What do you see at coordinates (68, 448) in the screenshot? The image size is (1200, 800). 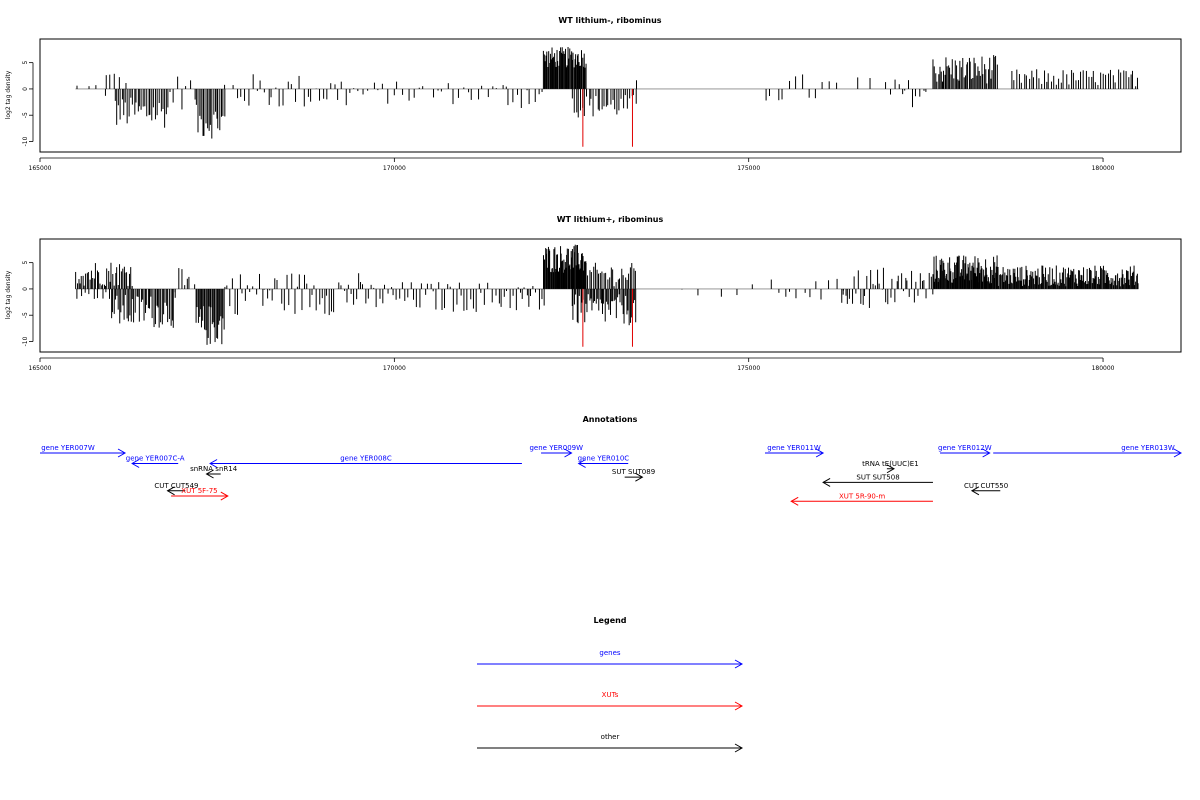 I see `annotation-label: gene YER007W` at bounding box center [68, 448].